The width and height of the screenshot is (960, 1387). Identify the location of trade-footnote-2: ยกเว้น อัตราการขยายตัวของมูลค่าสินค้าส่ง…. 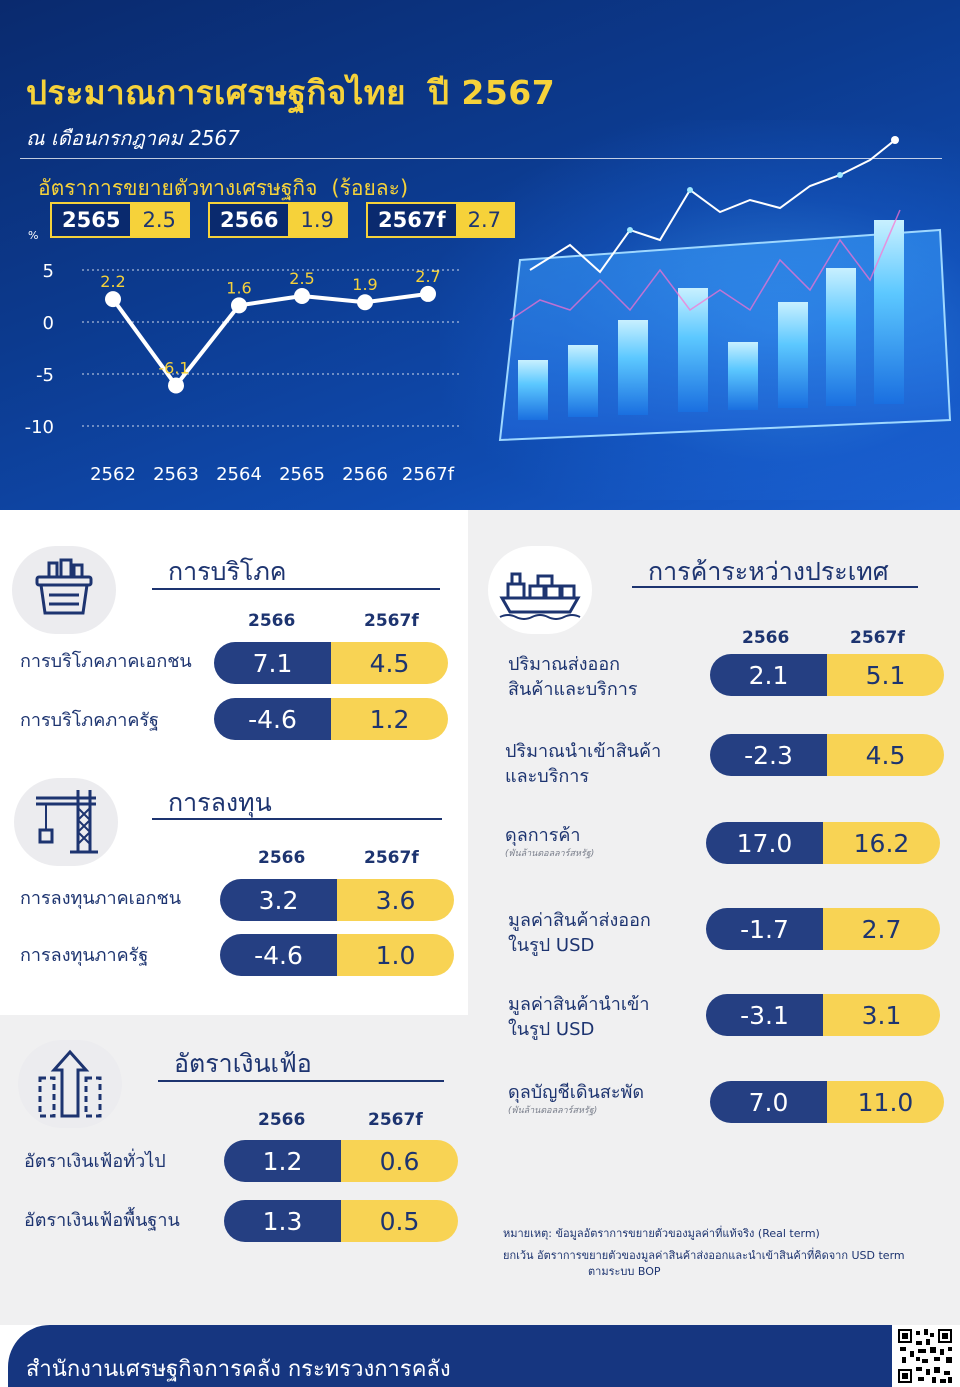
(704, 1255).